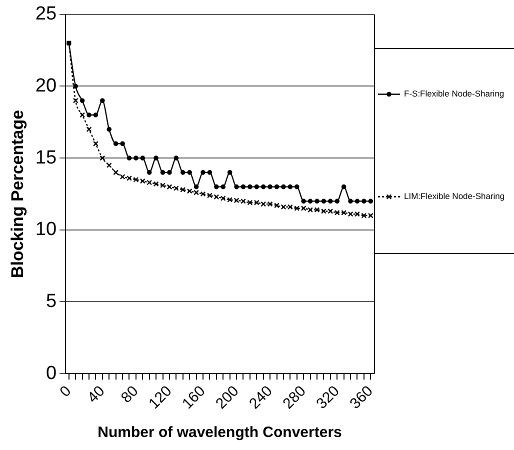 The image size is (514, 450). I want to click on x-tick-label: 200, so click(227, 397).